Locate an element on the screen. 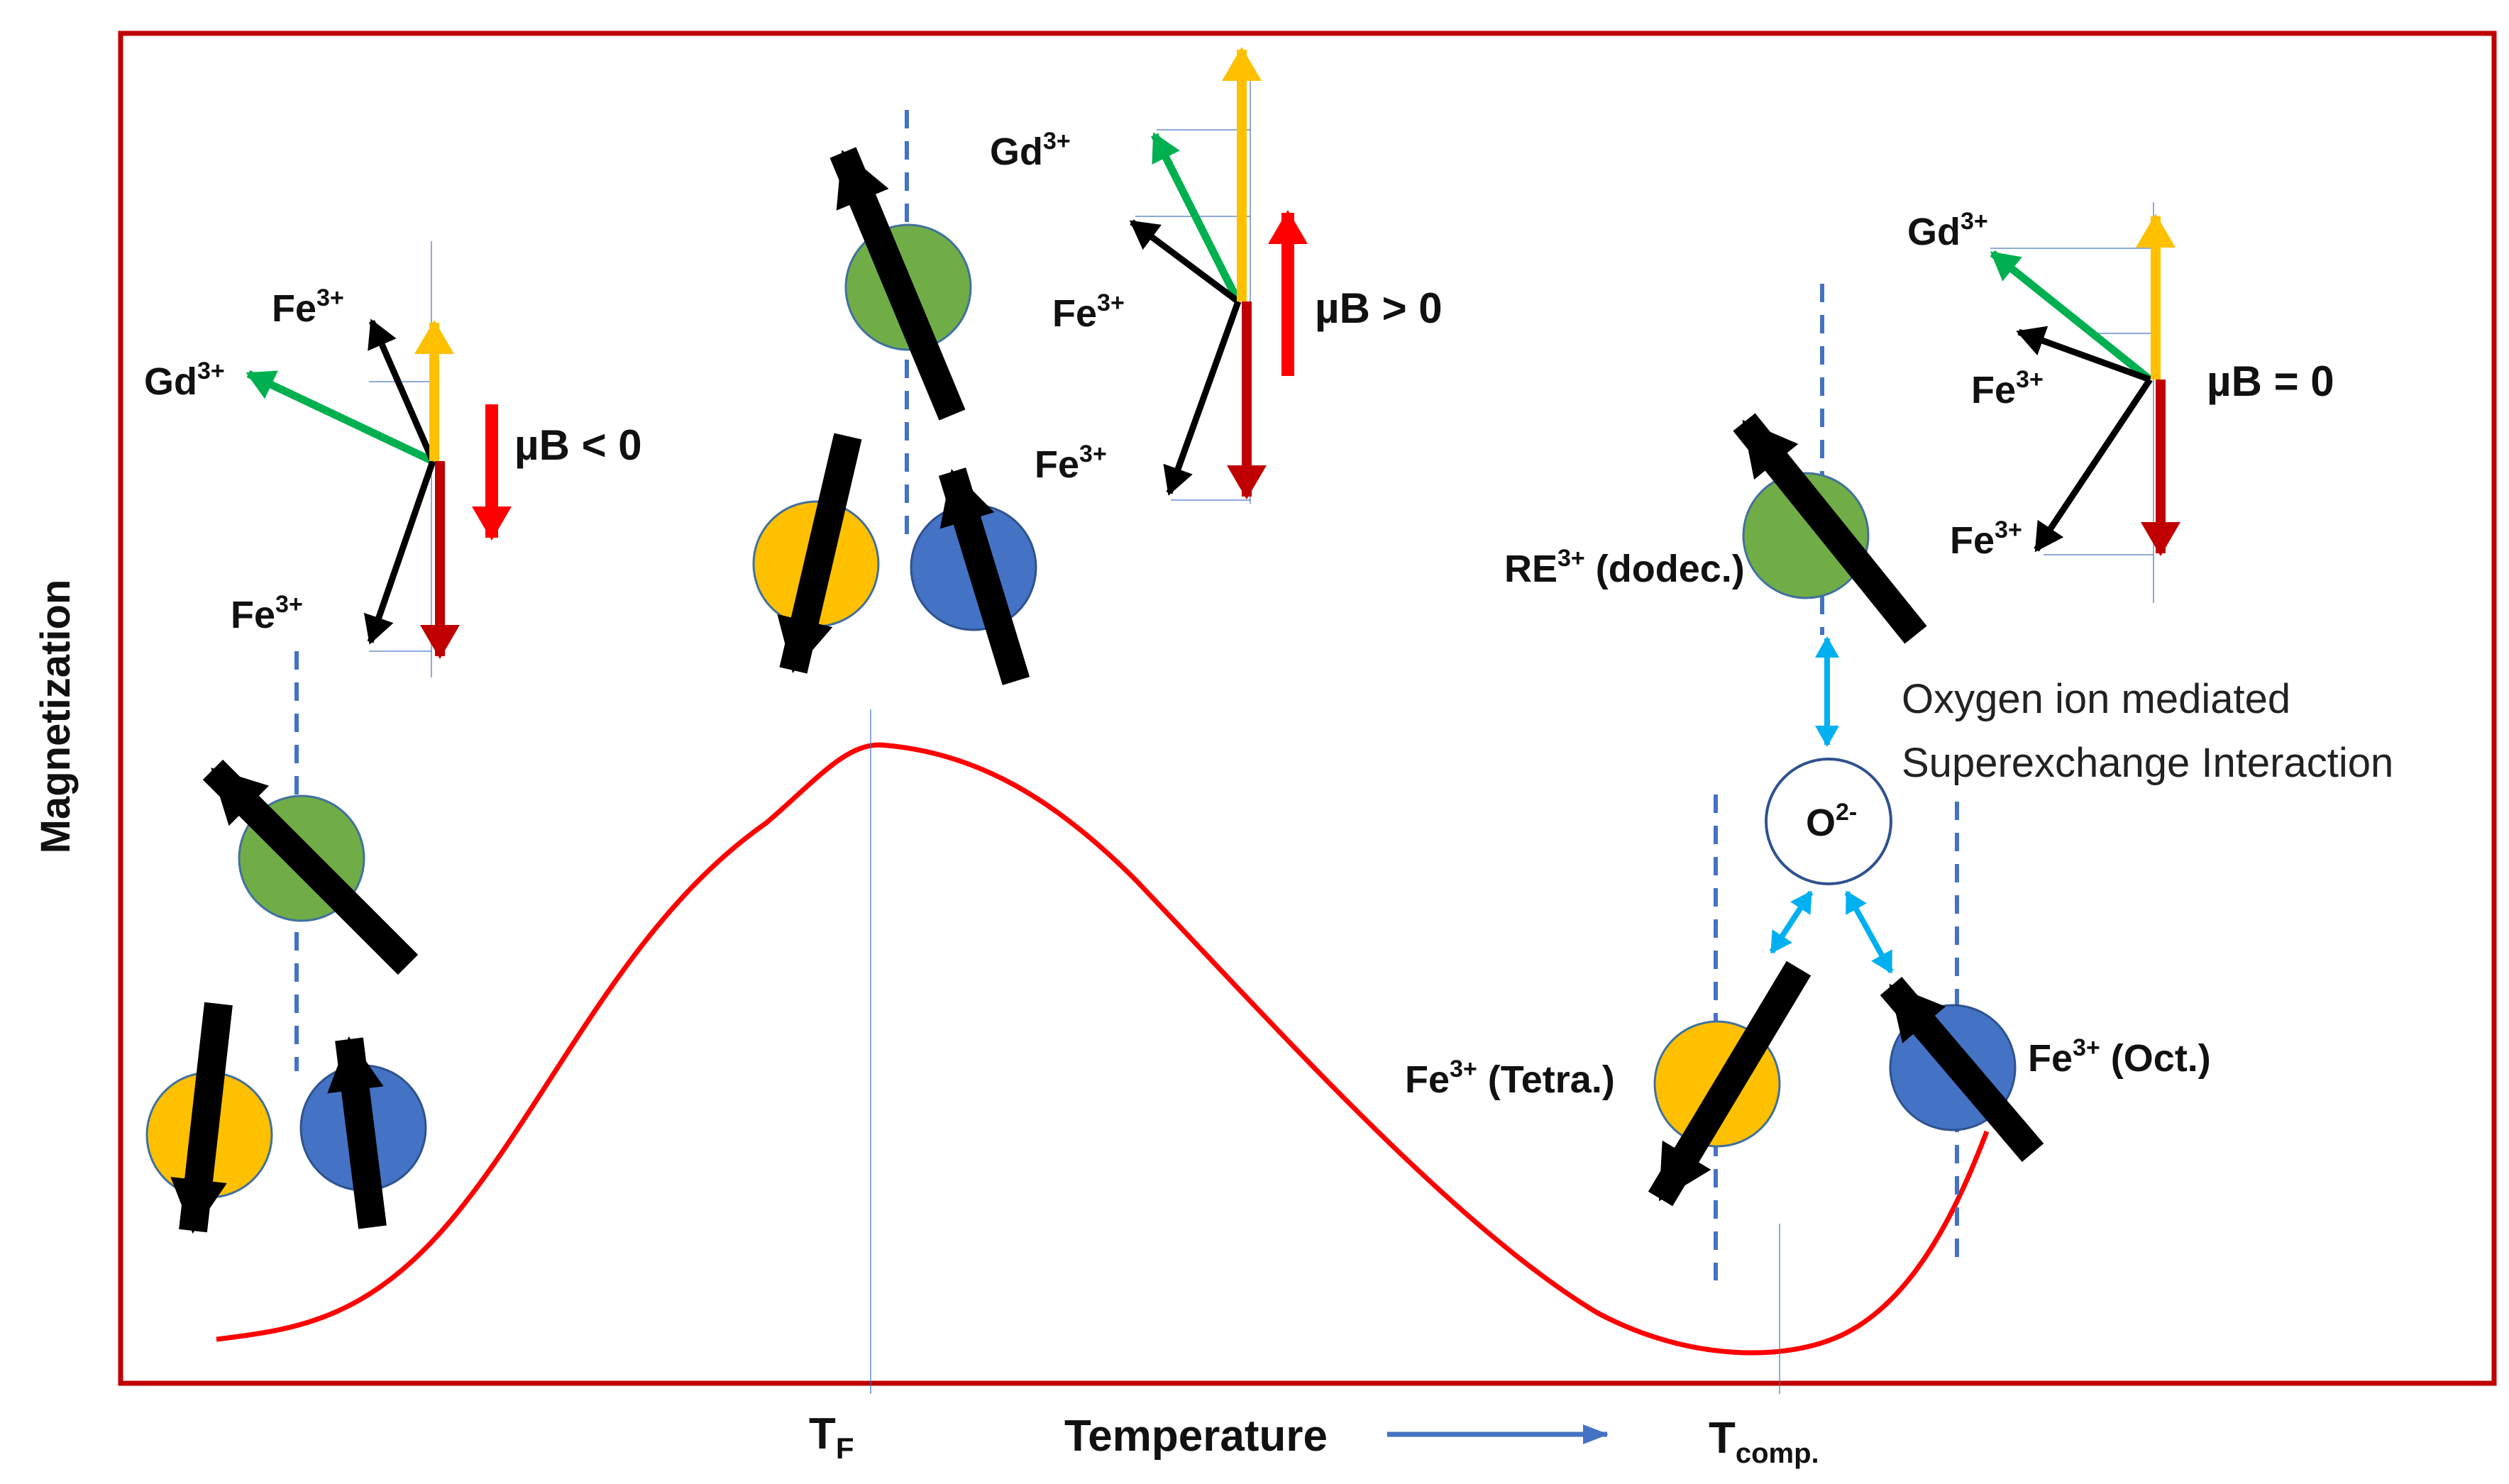  vector-diagram-tf: Gd3+ Fe3+ Fe3+ µB > 0 is located at coordinates (1216, 276).